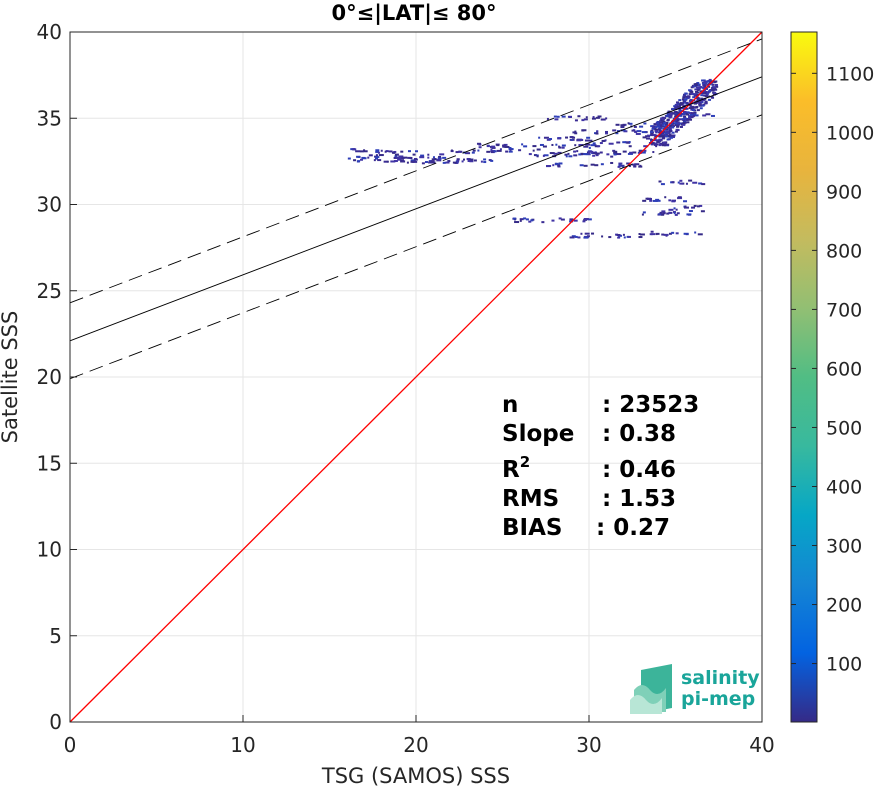 This screenshot has height=789, width=879. I want to click on x-tick-label: 30, so click(588, 745).